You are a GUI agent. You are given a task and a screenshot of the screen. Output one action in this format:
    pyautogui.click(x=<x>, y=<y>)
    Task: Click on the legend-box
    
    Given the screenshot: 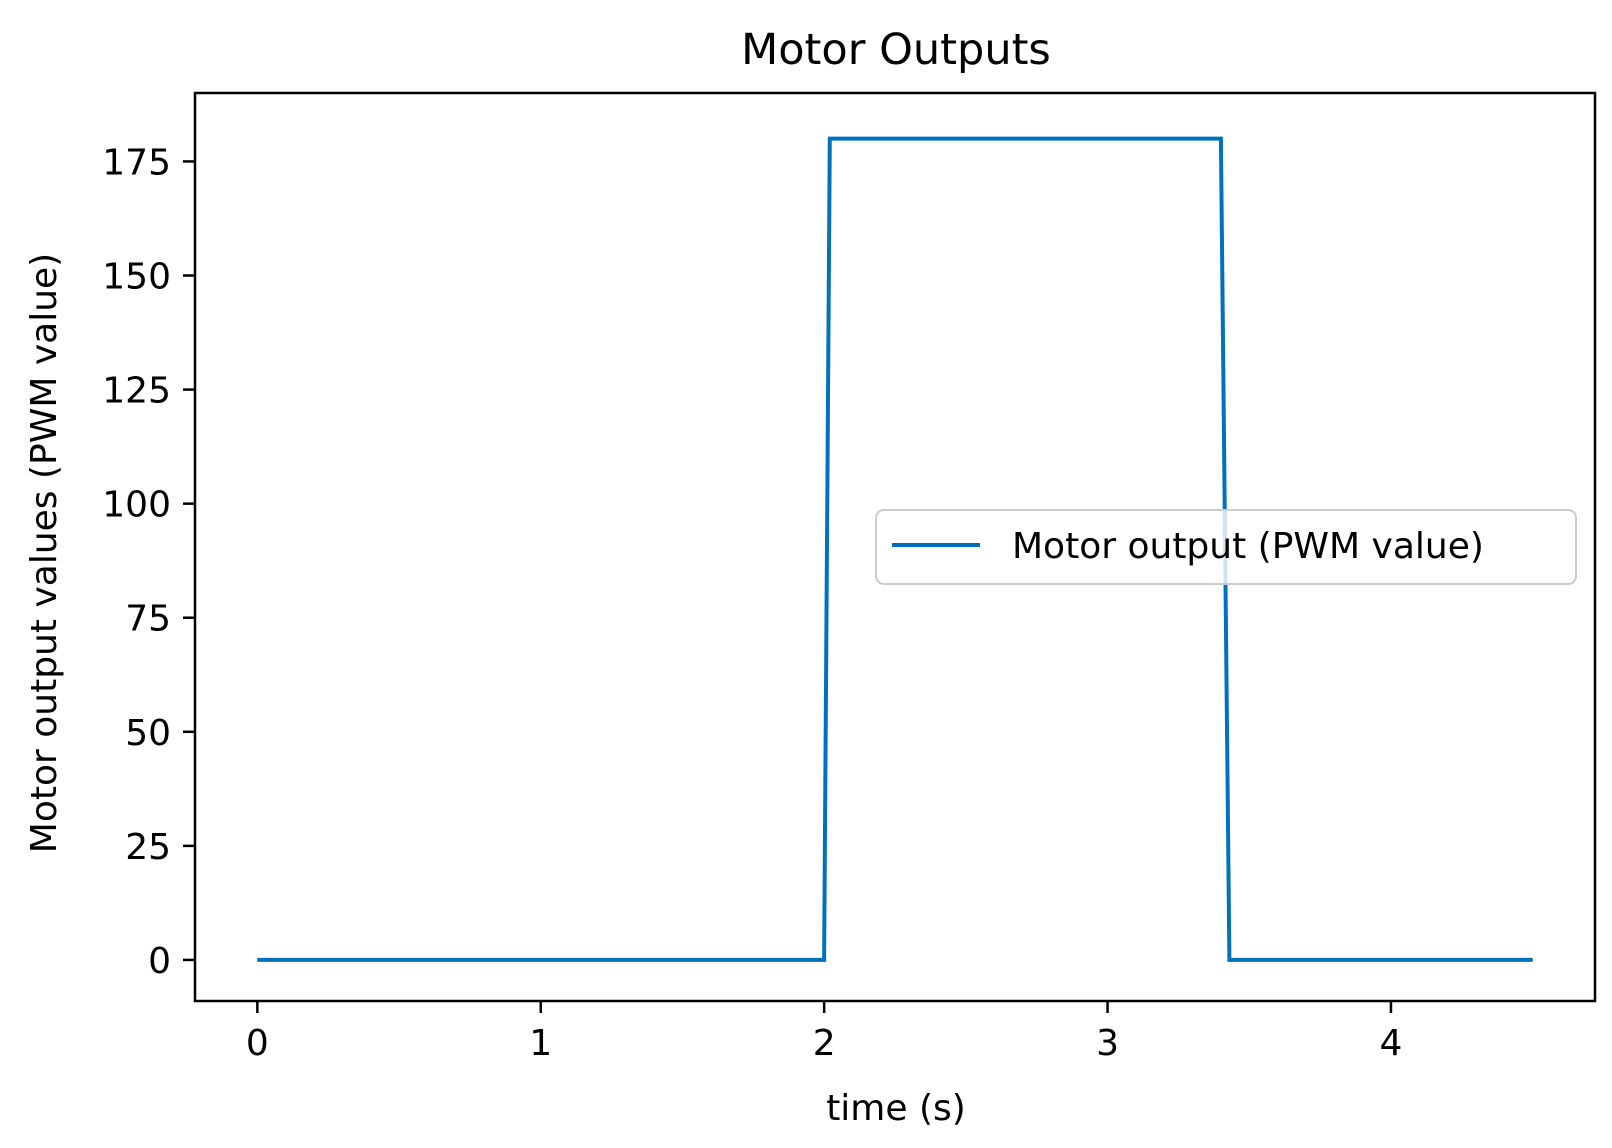 What is the action you would take?
    pyautogui.click(x=1226, y=547)
    